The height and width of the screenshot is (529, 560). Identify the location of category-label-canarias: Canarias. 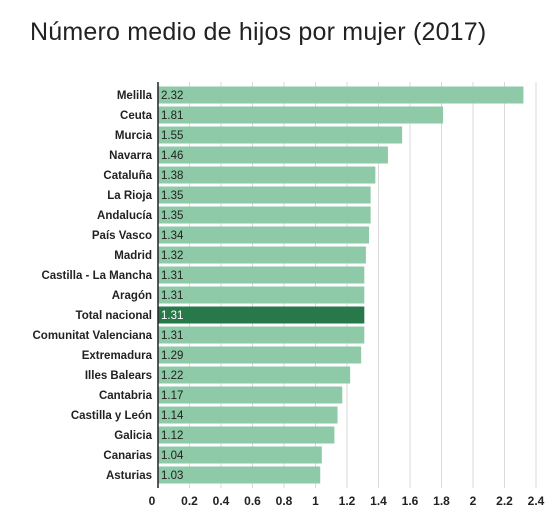
(127, 456).